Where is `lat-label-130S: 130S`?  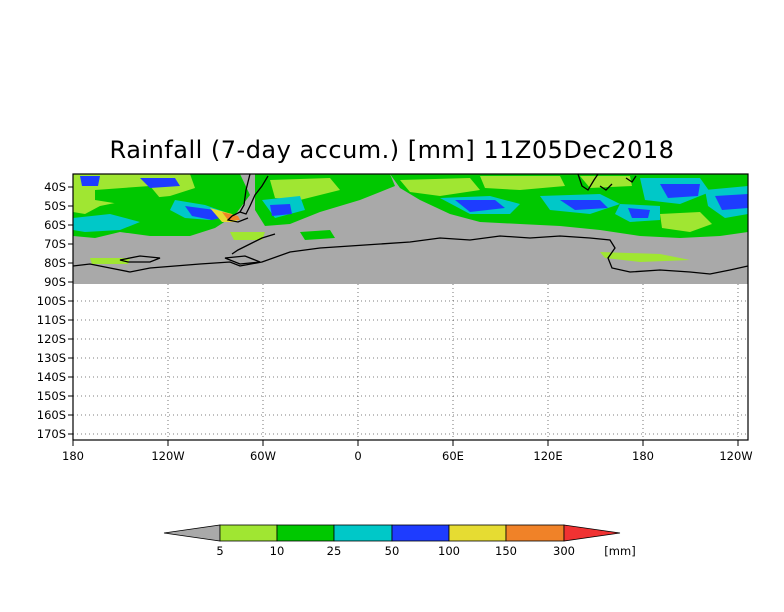 lat-label-130S: 130S is located at coordinates (51, 358).